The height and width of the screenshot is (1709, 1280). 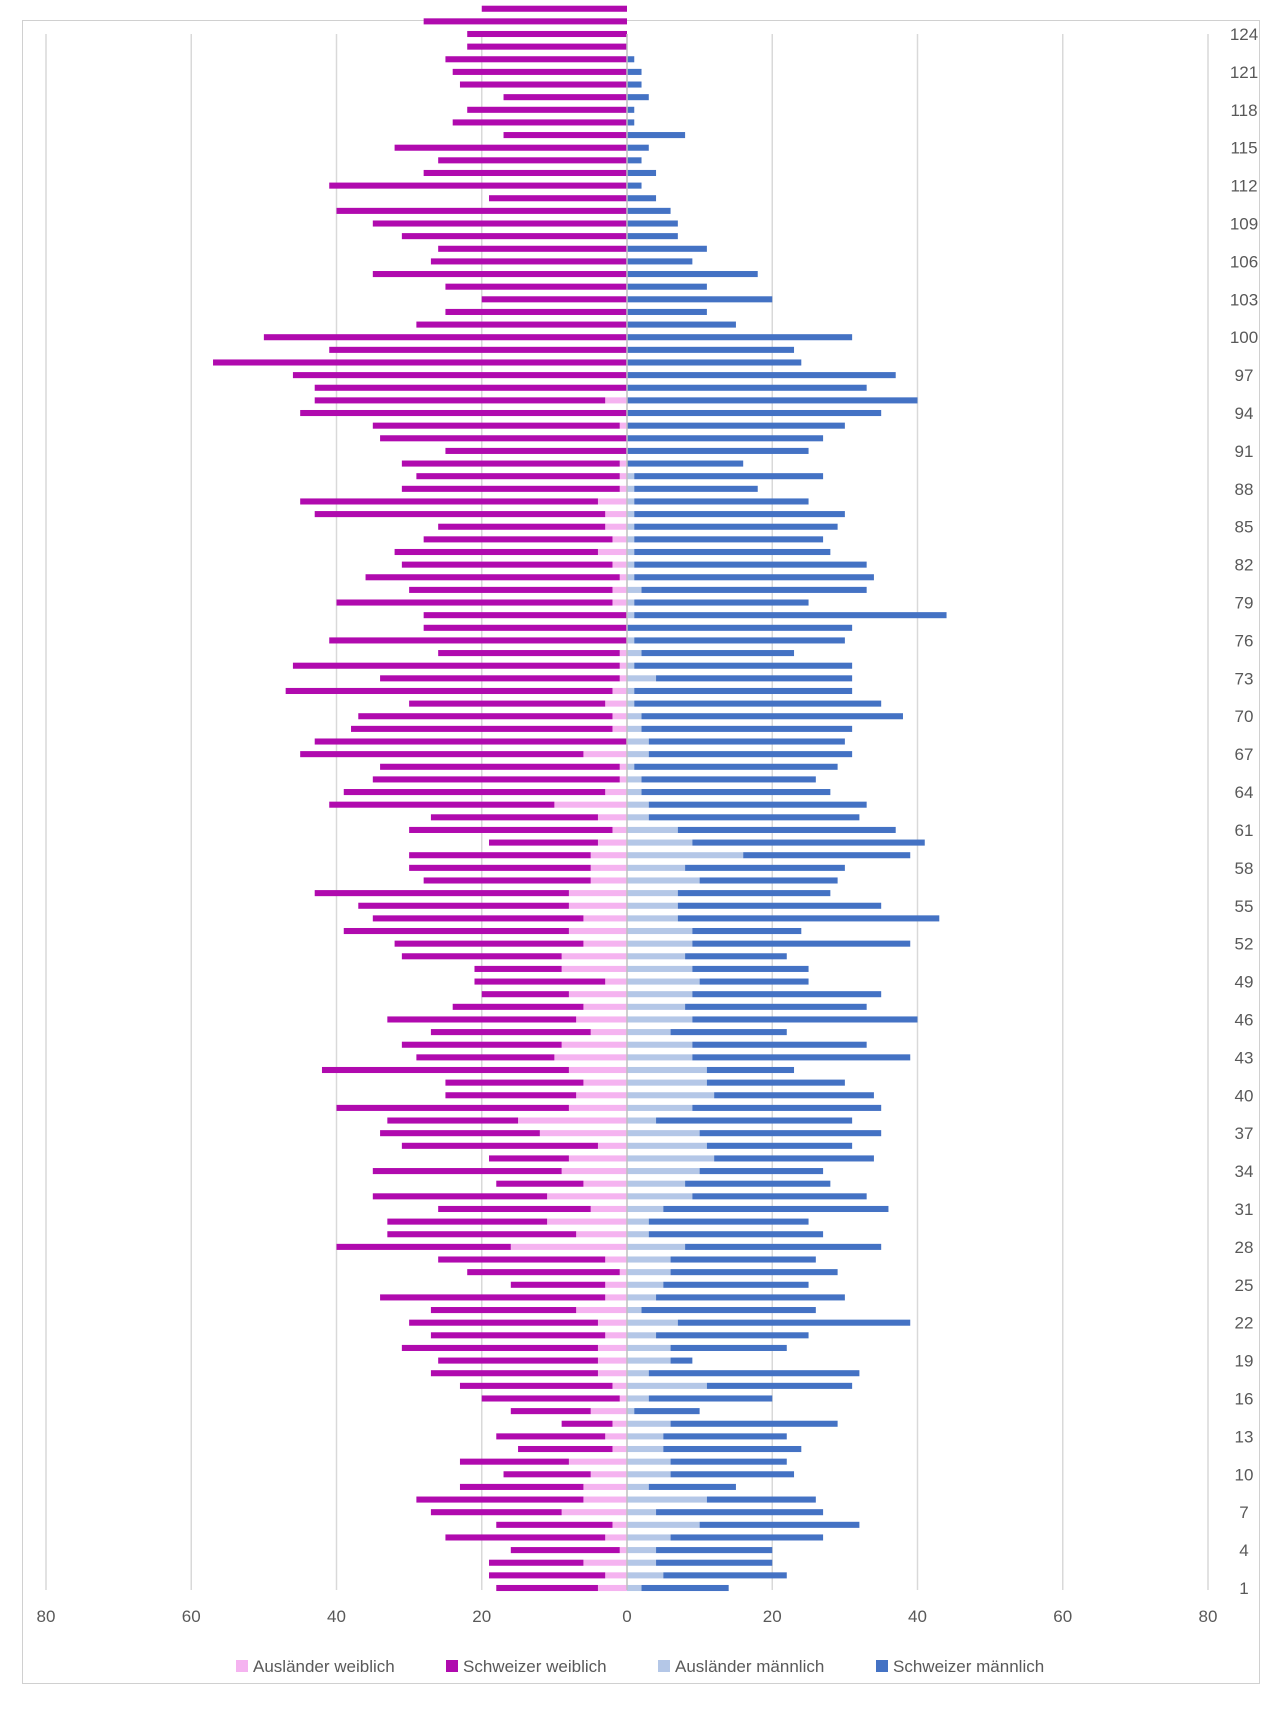 What do you see at coordinates (1244, 527) in the screenshot?
I see `y-tick-label: 85` at bounding box center [1244, 527].